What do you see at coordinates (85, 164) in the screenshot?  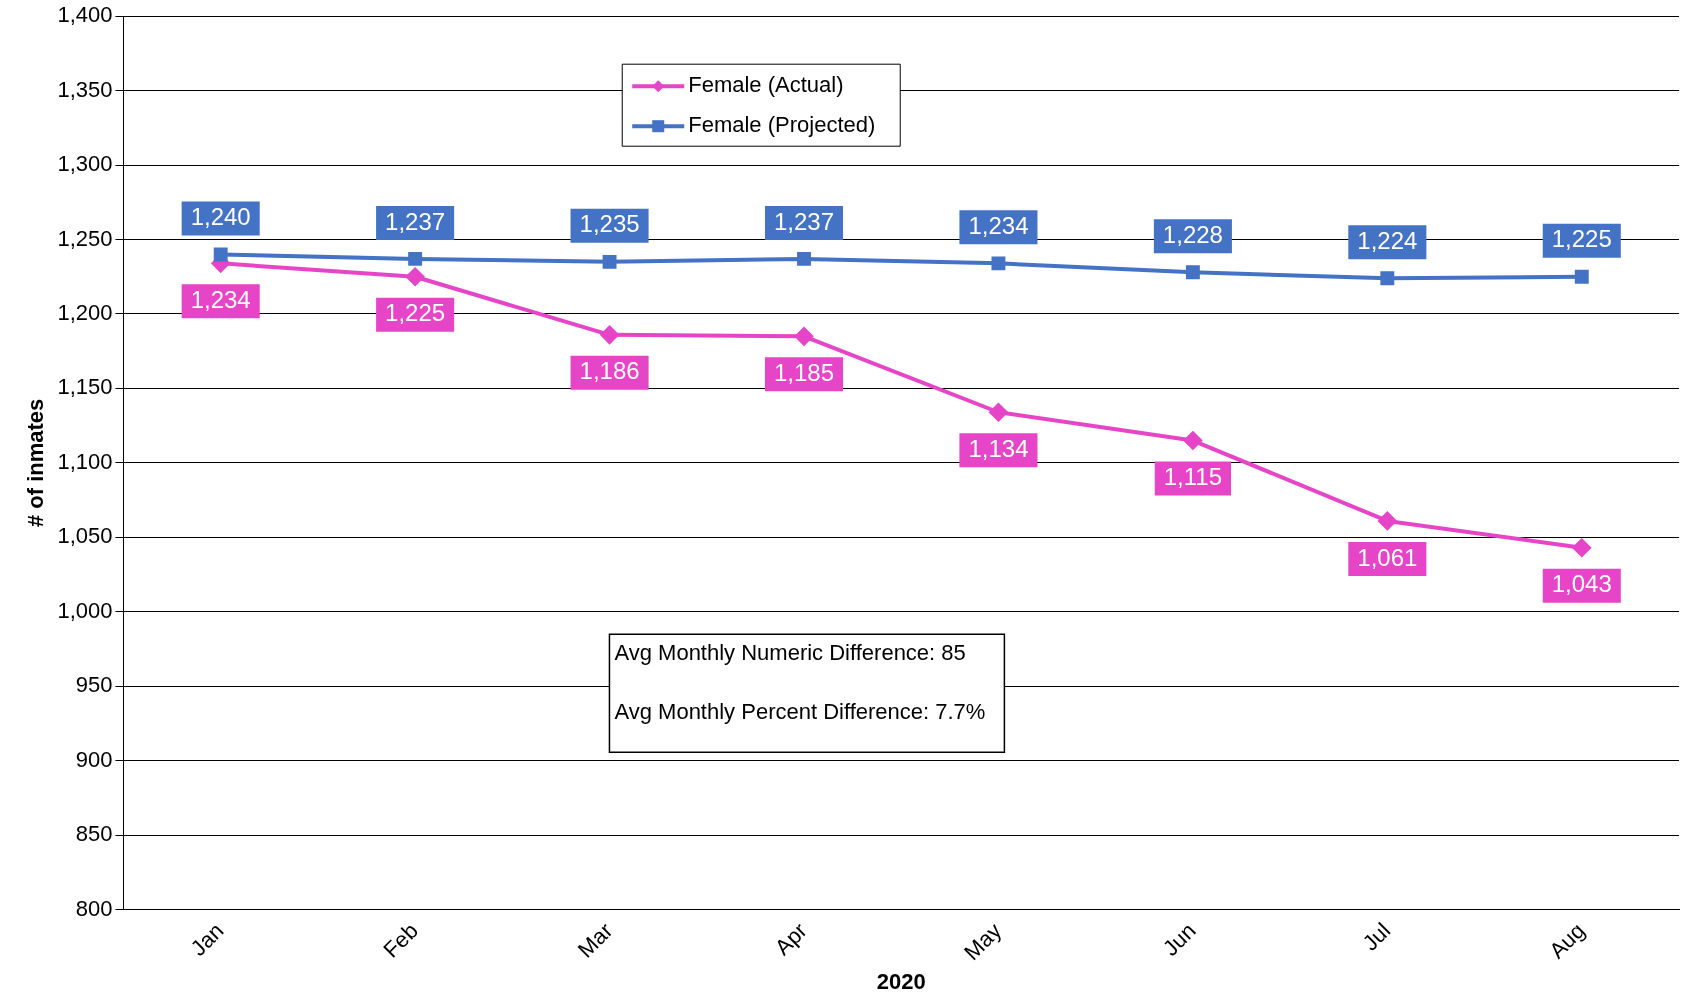 I see `y-tick-label: 1,300` at bounding box center [85, 164].